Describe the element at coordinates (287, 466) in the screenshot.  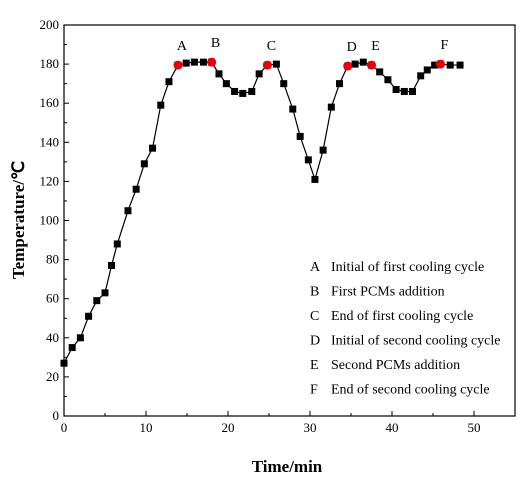
I see `x-axis-title: Time/min` at that location.